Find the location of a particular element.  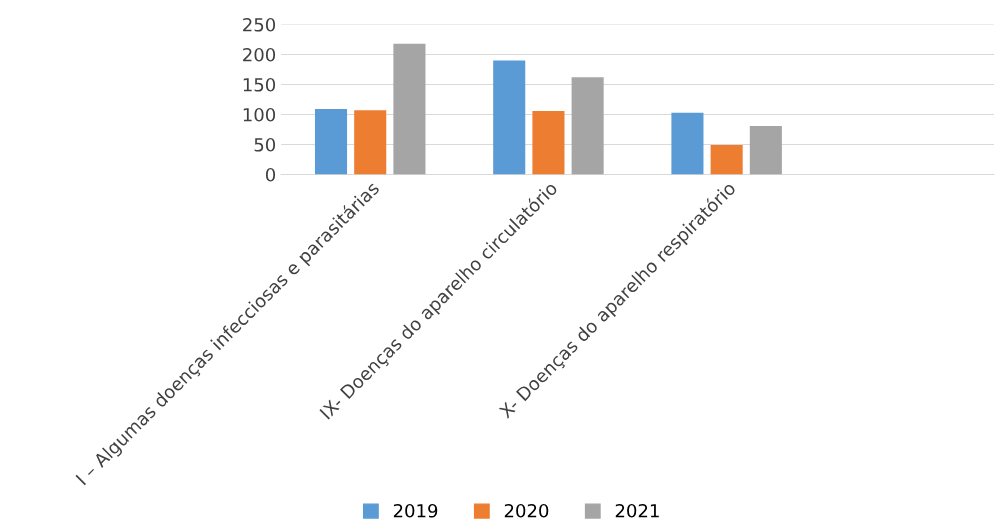

legend-label: 2019 is located at coordinates (415, 510).